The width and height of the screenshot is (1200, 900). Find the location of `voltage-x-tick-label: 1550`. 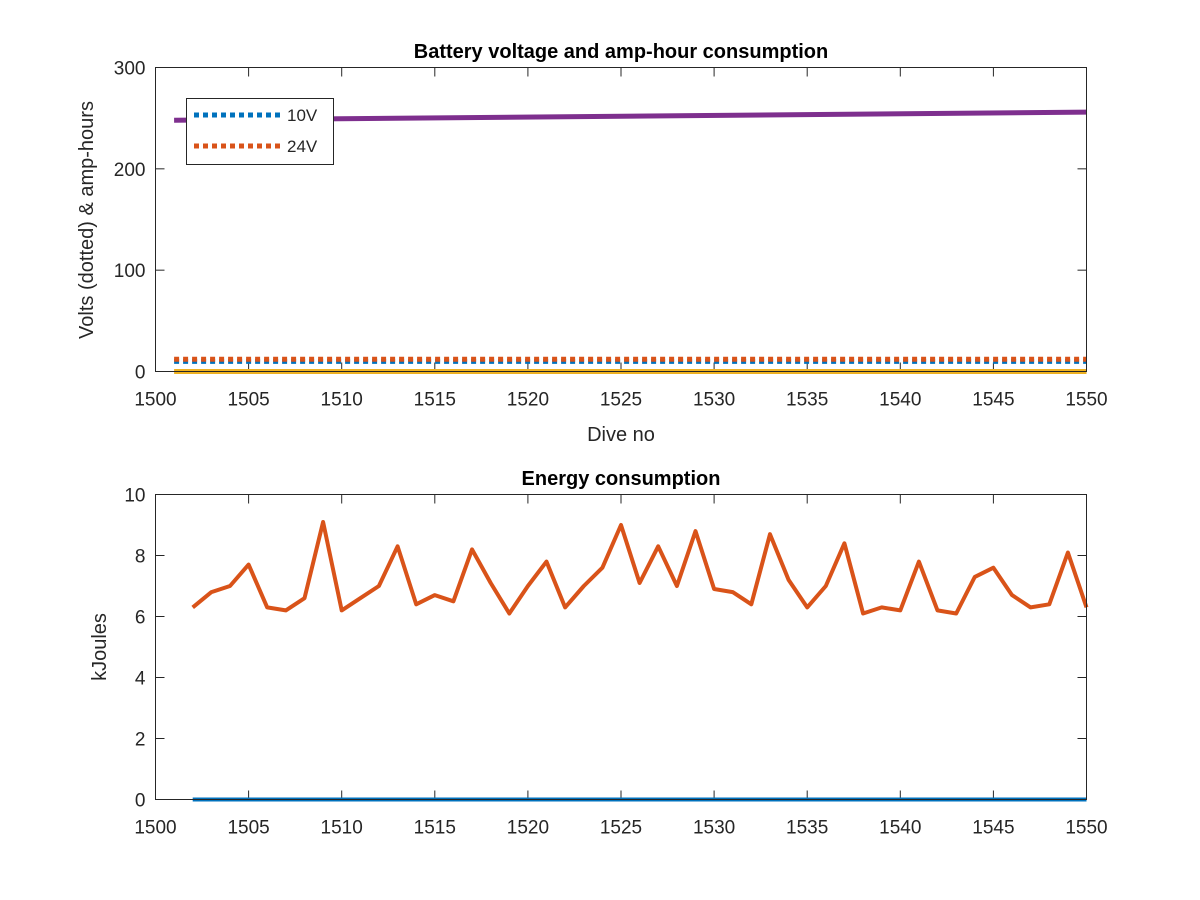

voltage-x-tick-label: 1550 is located at coordinates (1086, 400).